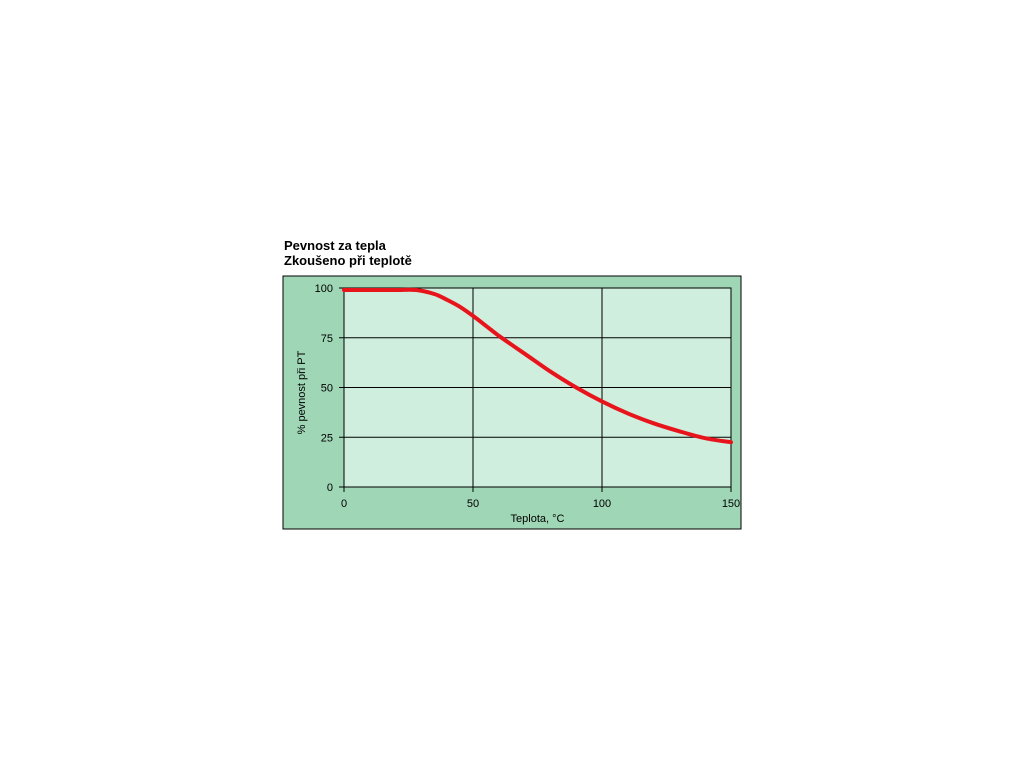  What do you see at coordinates (473, 504) in the screenshot?
I see `x-tick-label: 50` at bounding box center [473, 504].